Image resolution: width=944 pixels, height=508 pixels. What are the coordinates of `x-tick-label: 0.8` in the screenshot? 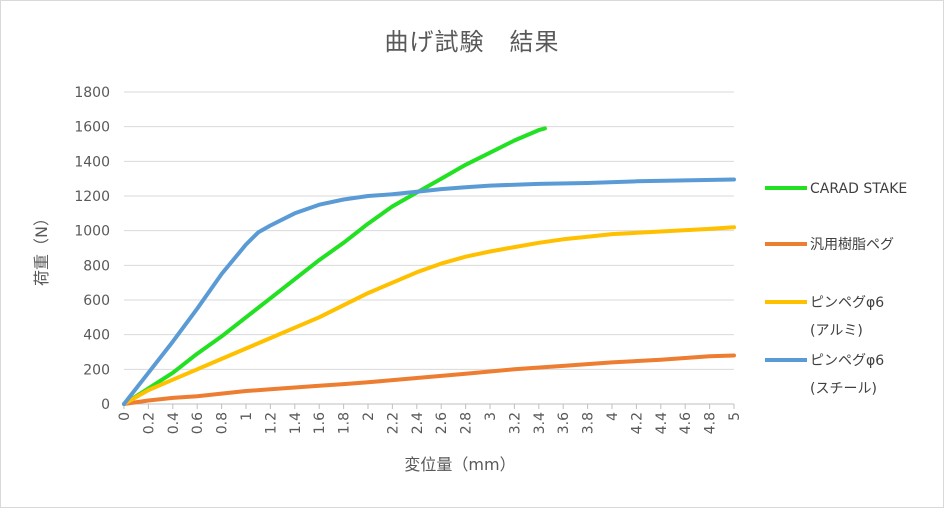 It's located at (223, 423).